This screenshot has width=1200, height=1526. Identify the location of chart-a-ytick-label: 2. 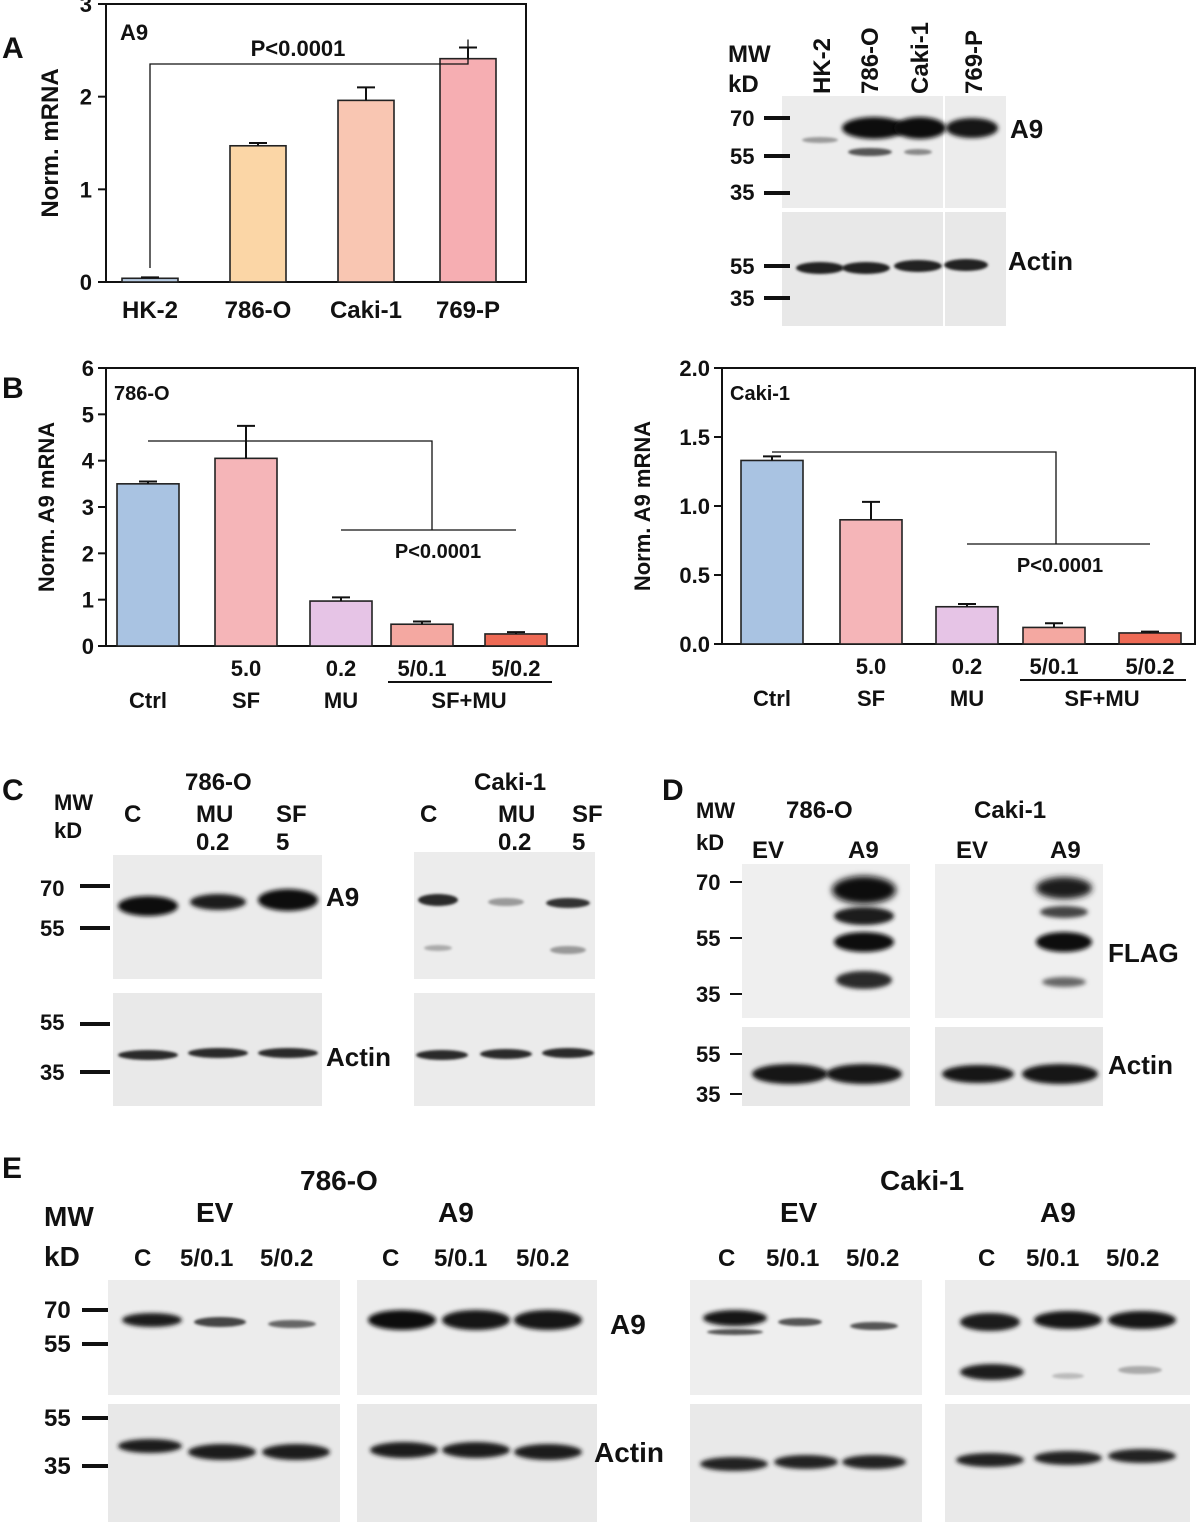
(86, 97).